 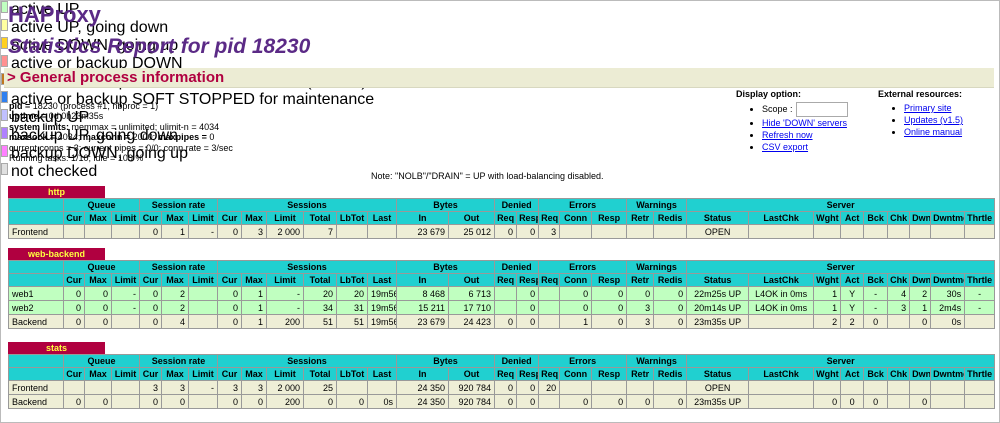 What do you see at coordinates (423, 307) in the screenshot?
I see `cell: 15 211` at bounding box center [423, 307].